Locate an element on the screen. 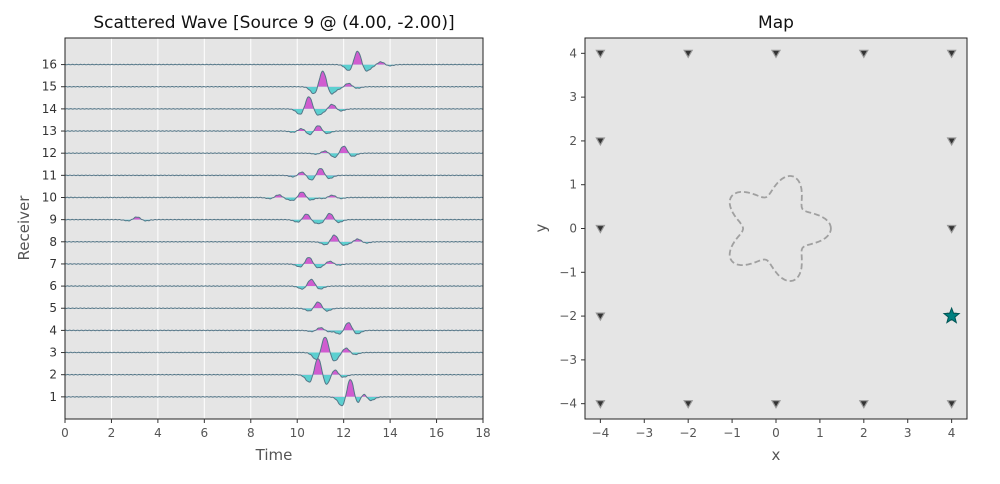  map-x-tick-label: −1 is located at coordinates (732, 433).